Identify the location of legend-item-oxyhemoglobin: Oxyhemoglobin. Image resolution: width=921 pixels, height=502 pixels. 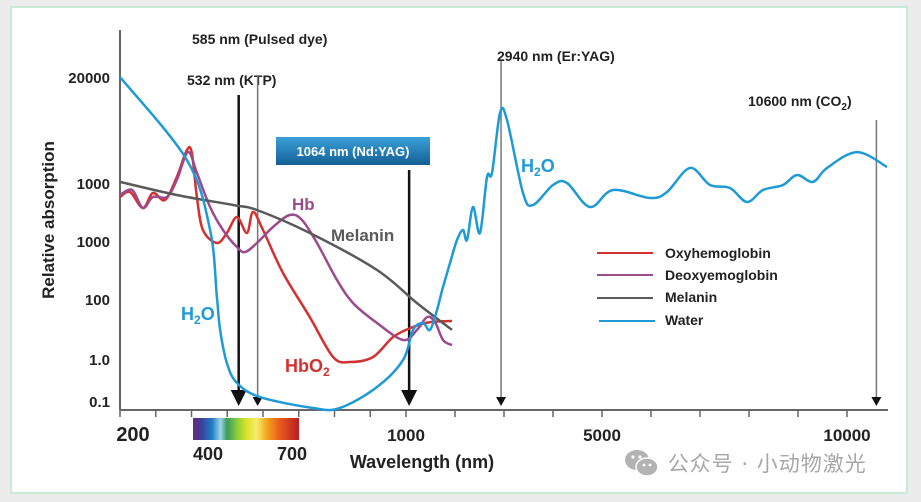
(684, 253).